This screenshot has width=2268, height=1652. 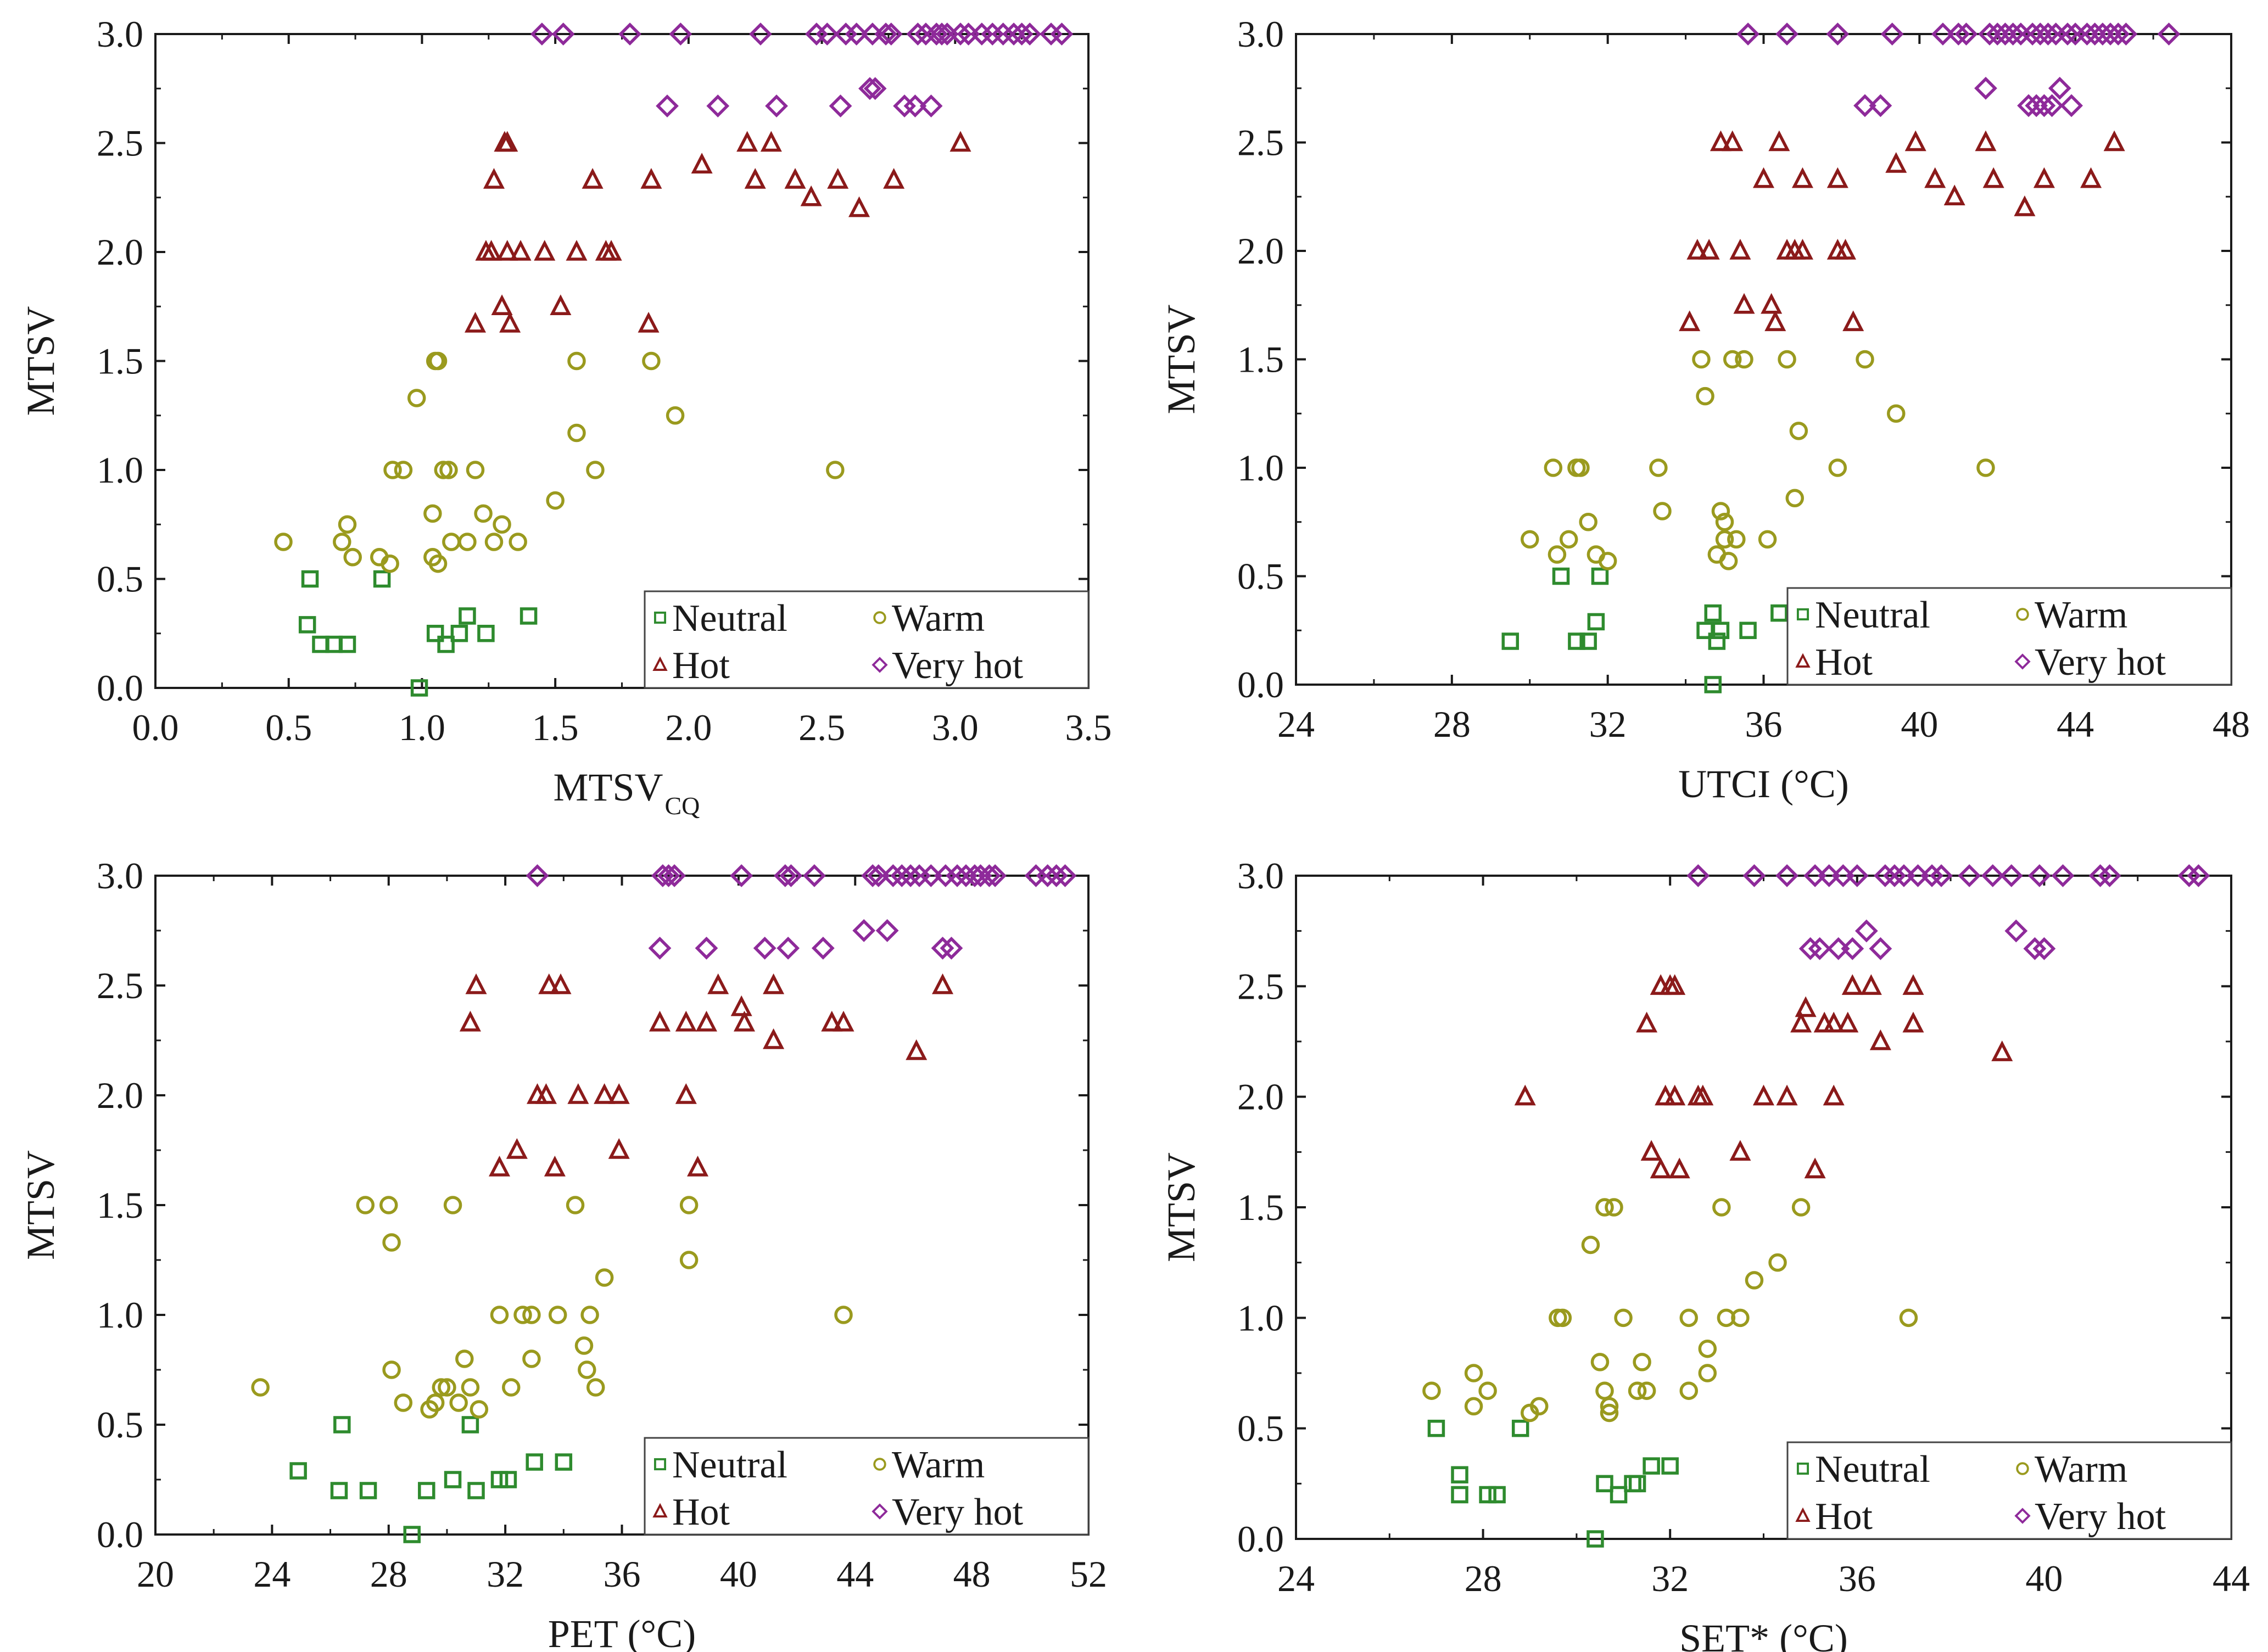 I want to click on x-tick-label: 1.0, so click(x=422, y=728).